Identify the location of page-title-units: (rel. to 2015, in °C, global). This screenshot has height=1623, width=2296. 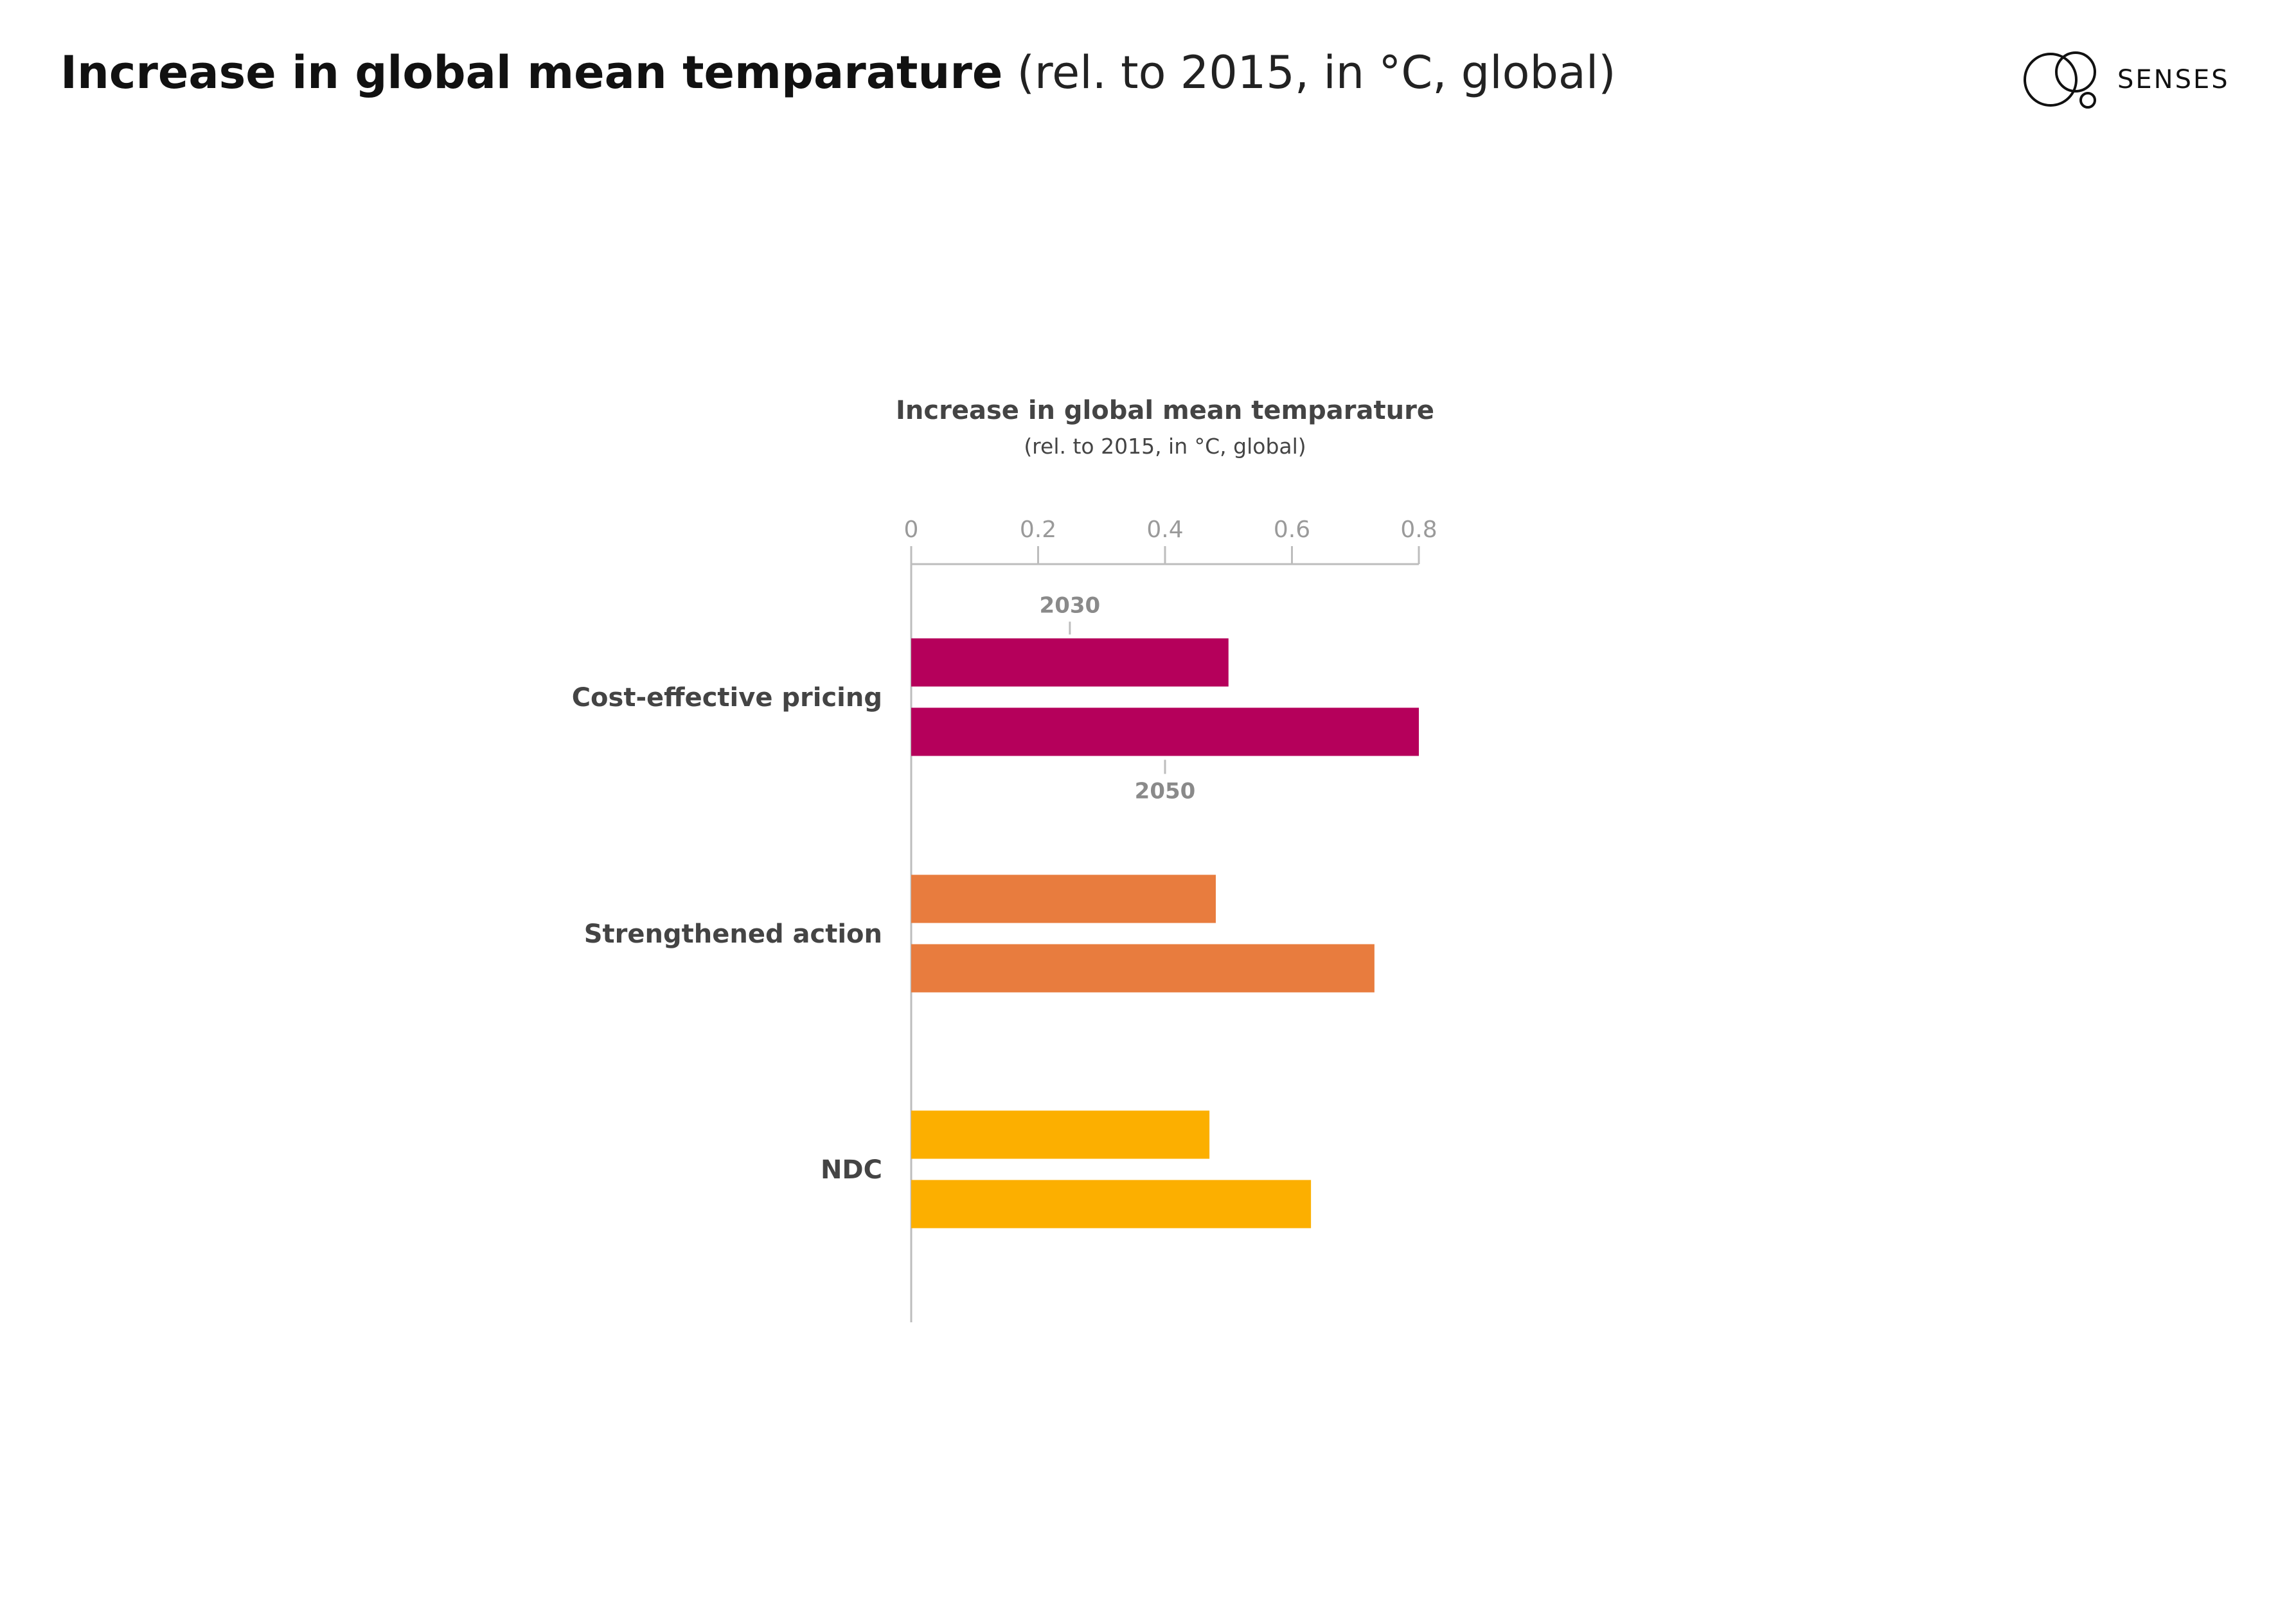
(1317, 72).